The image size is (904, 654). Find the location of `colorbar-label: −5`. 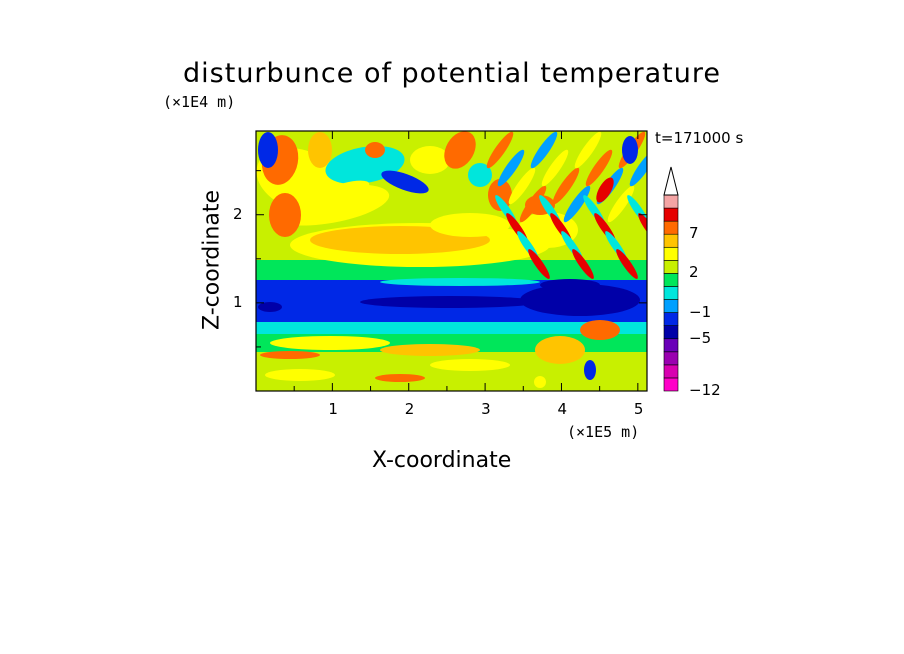

colorbar-label: −5 is located at coordinates (700, 337).